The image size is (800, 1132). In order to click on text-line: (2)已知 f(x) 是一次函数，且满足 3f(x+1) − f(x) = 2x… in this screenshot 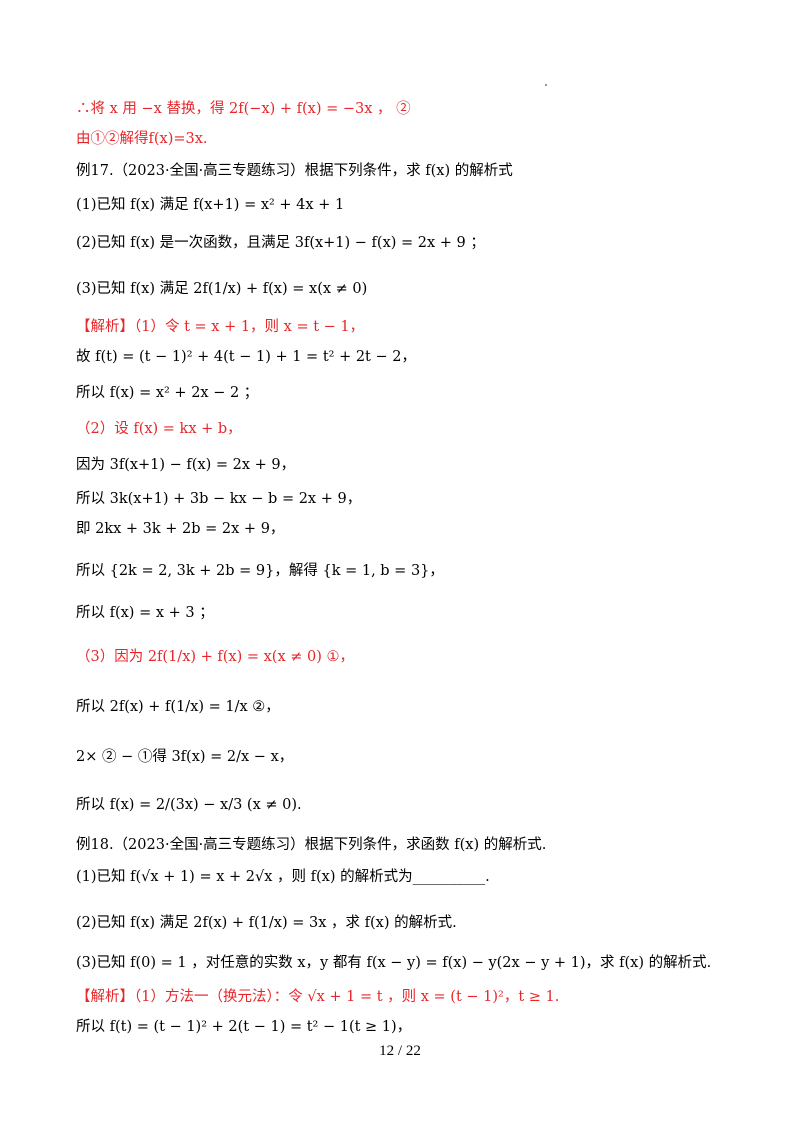, I will do `click(280, 243)`.